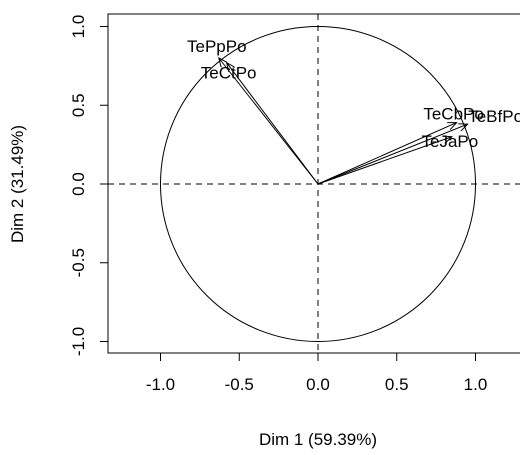  What do you see at coordinates (397, 384) in the screenshot?
I see `x-tick-label: 0.5` at bounding box center [397, 384].